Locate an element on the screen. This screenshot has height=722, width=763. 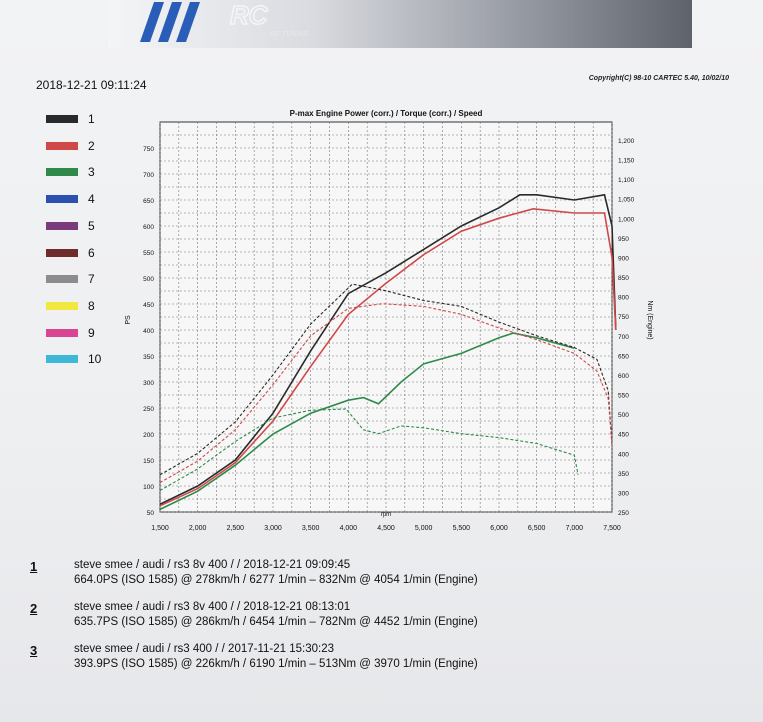
legend-label: 4 is located at coordinates (91, 199).